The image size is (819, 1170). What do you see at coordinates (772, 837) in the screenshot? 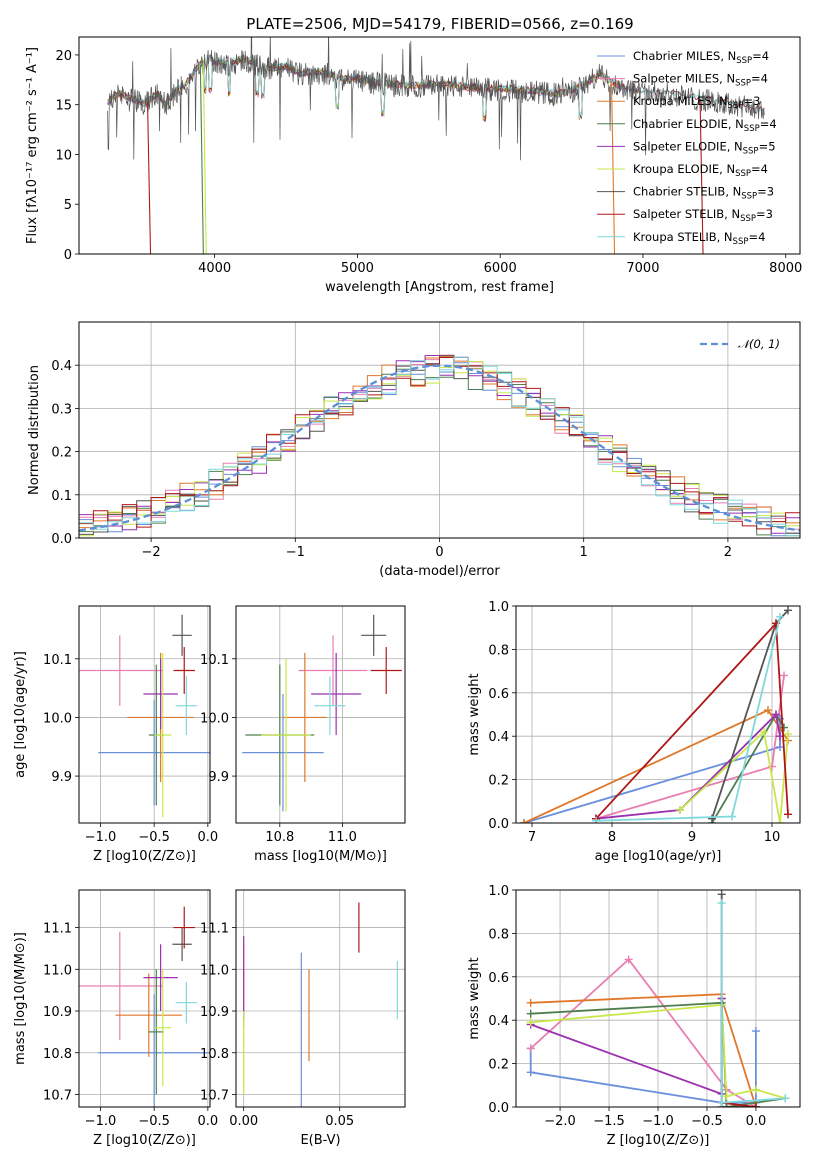
I see `x-tick-label: 10` at bounding box center [772, 837].